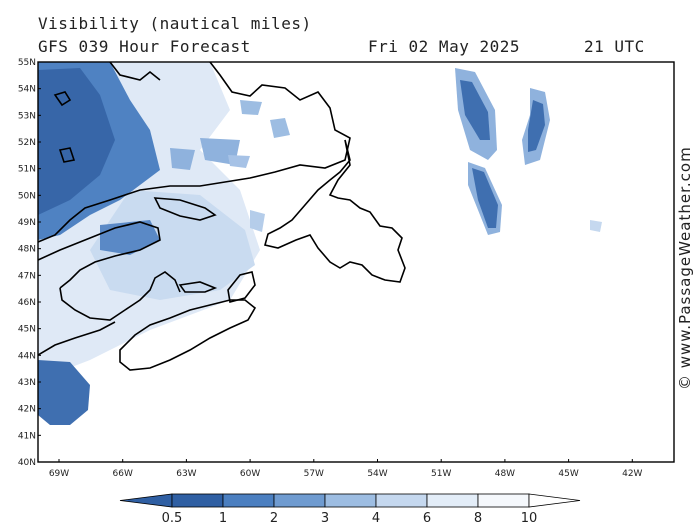 This screenshot has height=525, width=700. Describe the element at coordinates (27, 63) in the screenshot. I see `lat-tick-label: 55N` at that location.